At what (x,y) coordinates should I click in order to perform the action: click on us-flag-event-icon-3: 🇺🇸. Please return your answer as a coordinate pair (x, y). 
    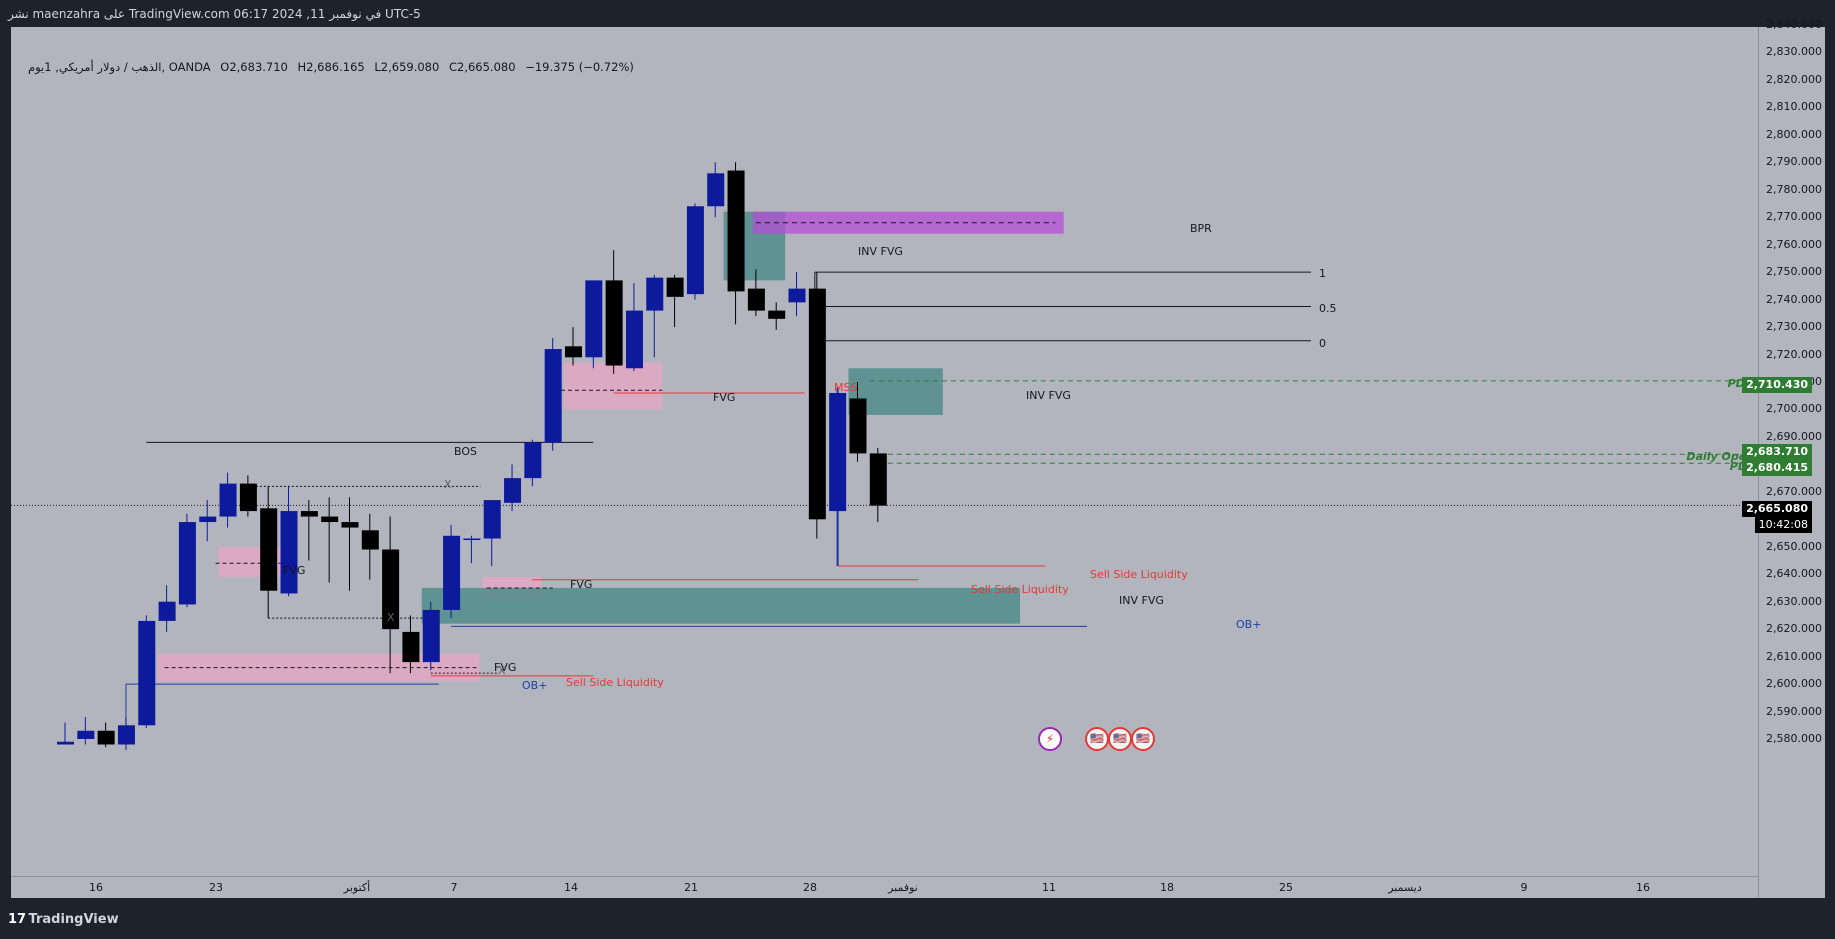
    Looking at the image, I should click on (1143, 739).